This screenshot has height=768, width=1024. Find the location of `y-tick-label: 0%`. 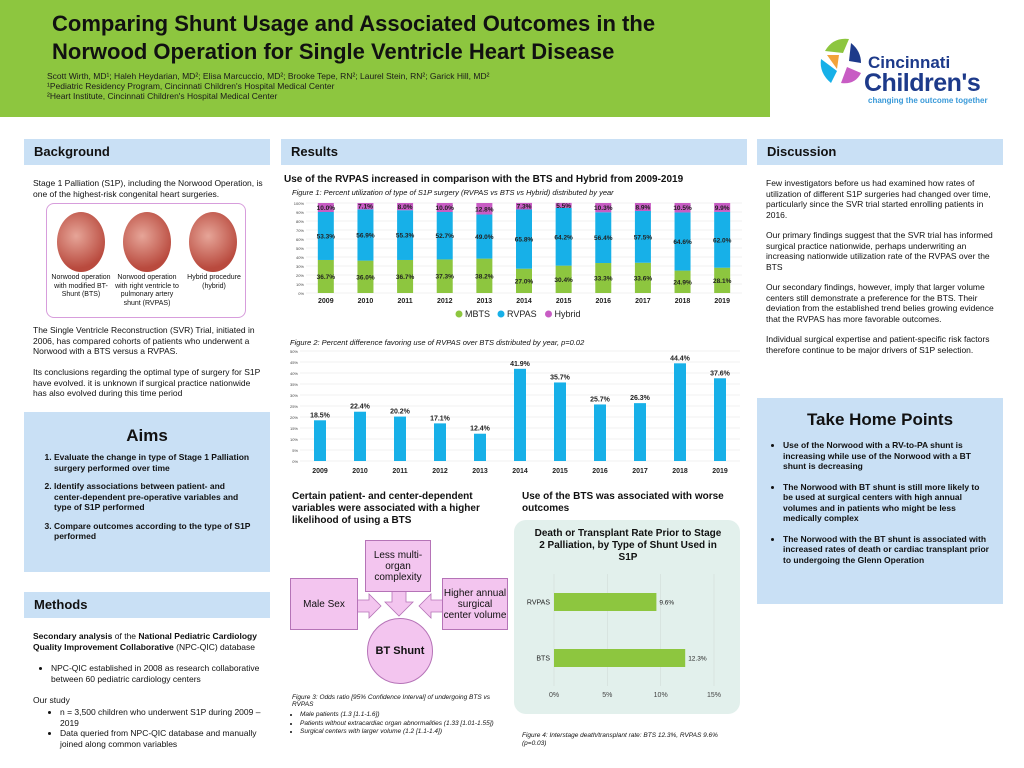

y-tick-label: 0% is located at coordinates (301, 293).